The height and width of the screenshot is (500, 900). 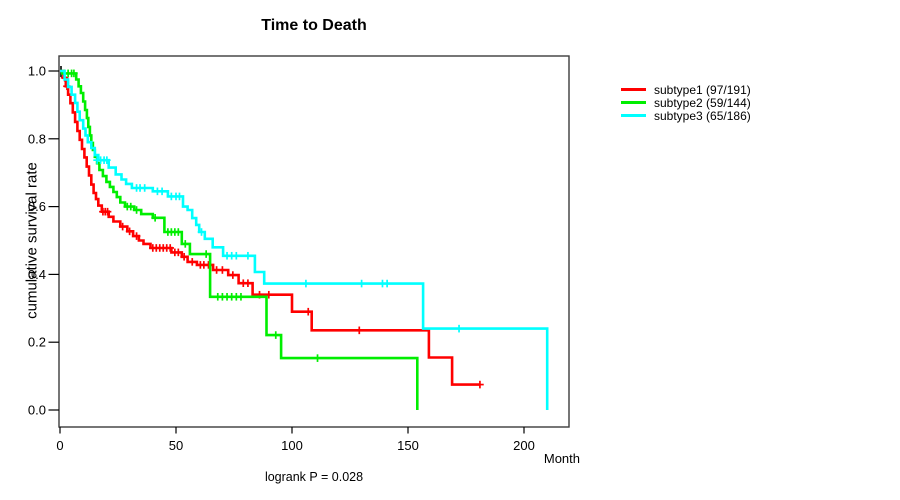 What do you see at coordinates (408, 445) in the screenshot?
I see `x-tick-label: 150` at bounding box center [408, 445].